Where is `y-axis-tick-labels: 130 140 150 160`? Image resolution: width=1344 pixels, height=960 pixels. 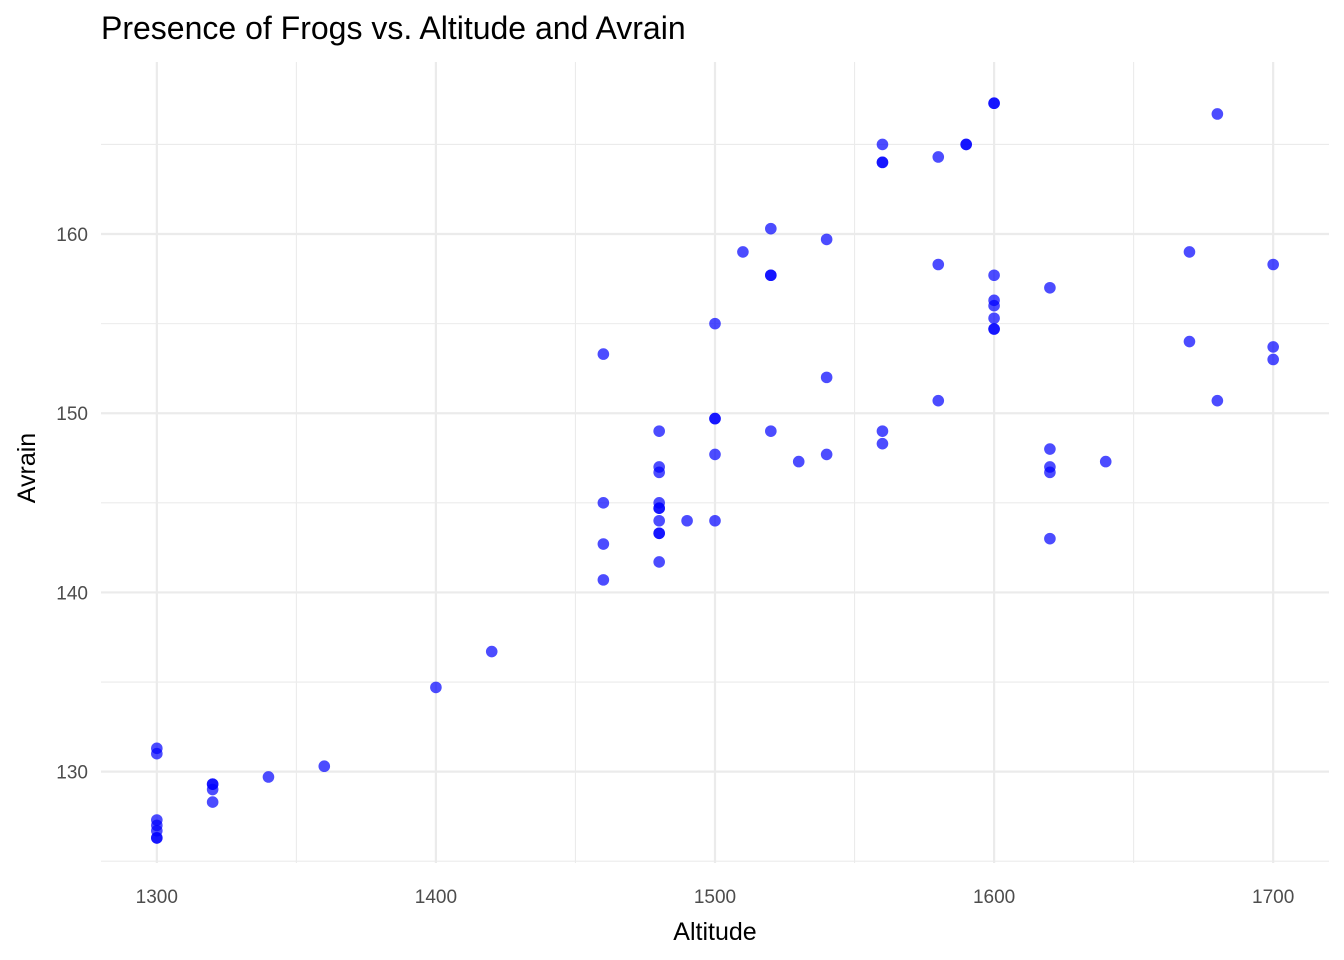 y-axis-tick-labels: 130 140 150 160 is located at coordinates (72, 504).